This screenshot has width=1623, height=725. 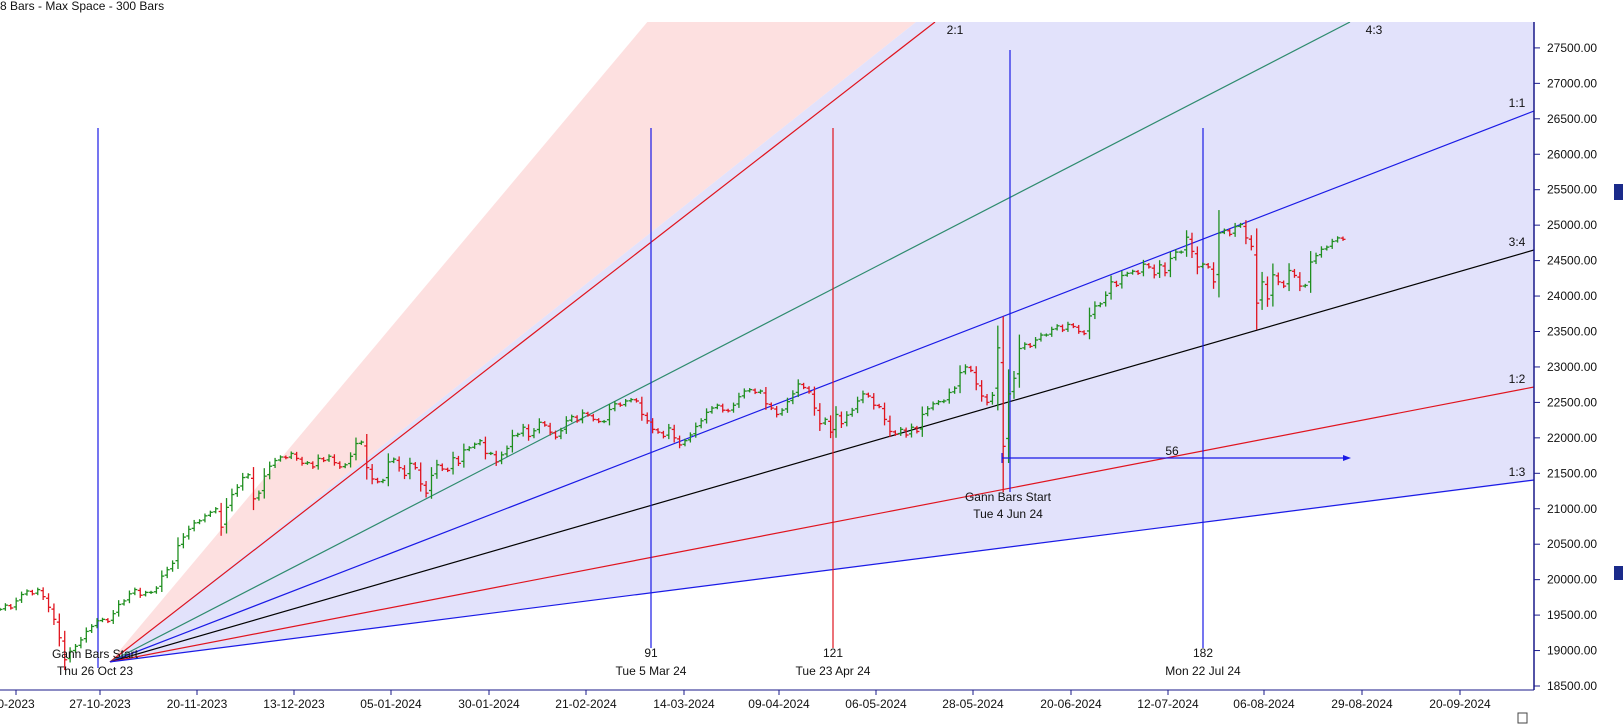 What do you see at coordinates (1618, 573) in the screenshot?
I see `right-edge-scroll-indicator-mid` at bounding box center [1618, 573].